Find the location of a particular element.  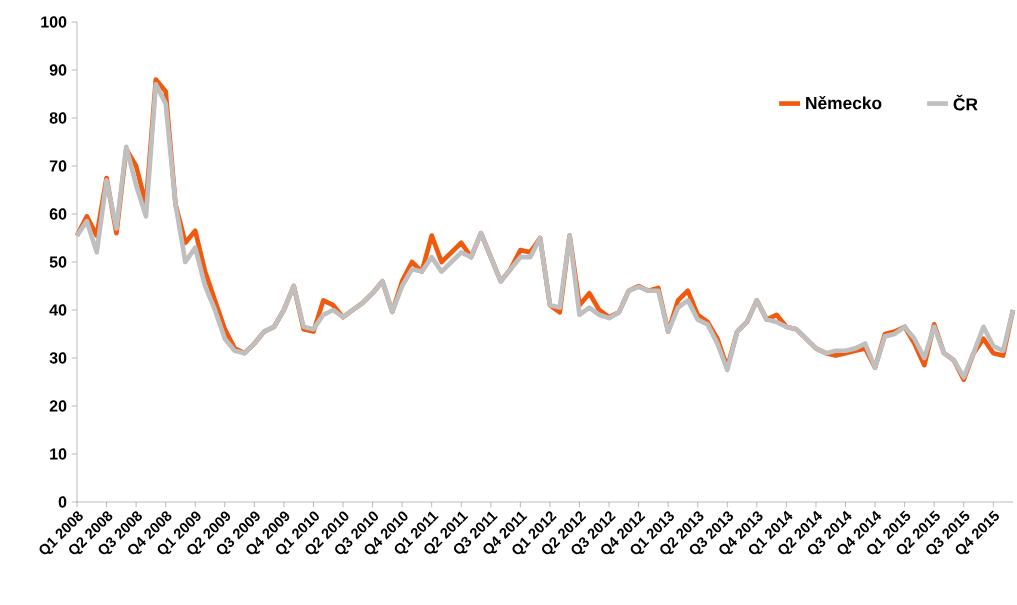

legend-label: ČR is located at coordinates (965, 102).